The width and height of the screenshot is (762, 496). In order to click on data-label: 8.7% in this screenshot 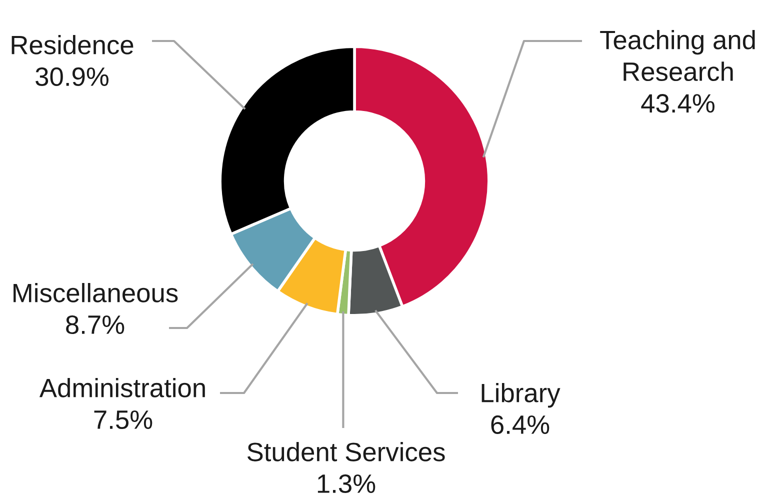, I will do `click(95, 324)`.